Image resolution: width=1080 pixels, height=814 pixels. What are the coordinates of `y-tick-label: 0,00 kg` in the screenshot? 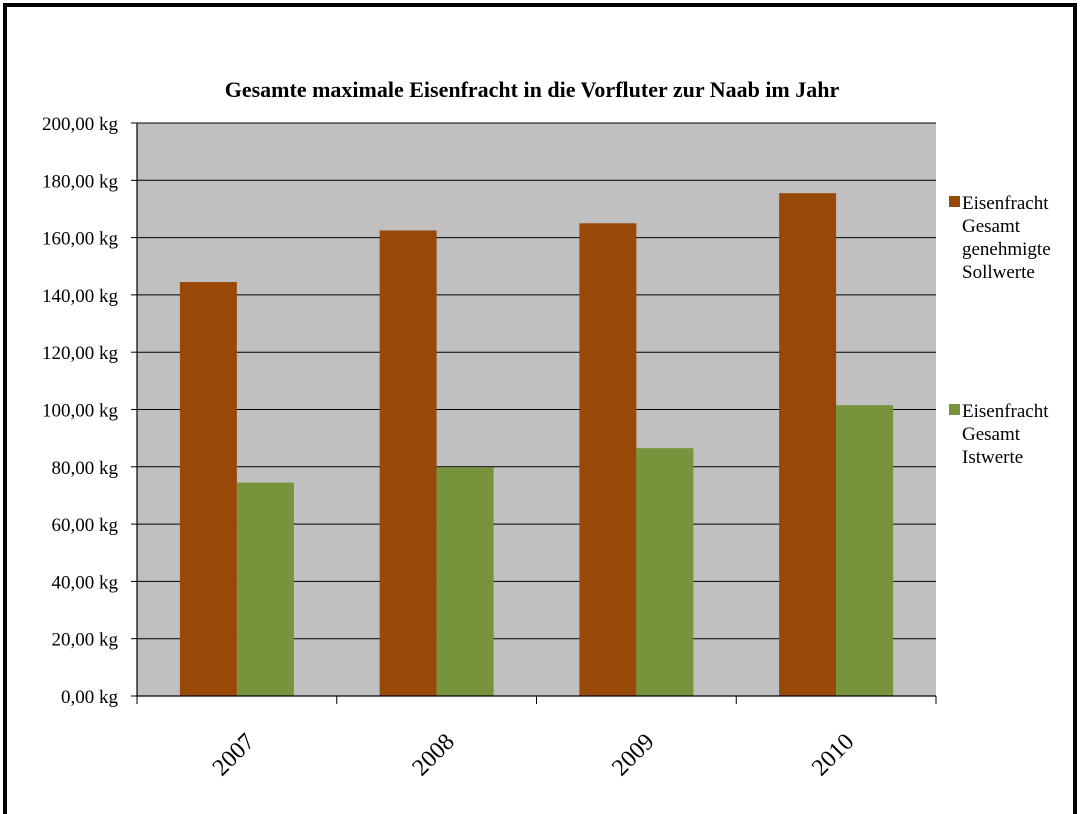 It's located at (90, 697).